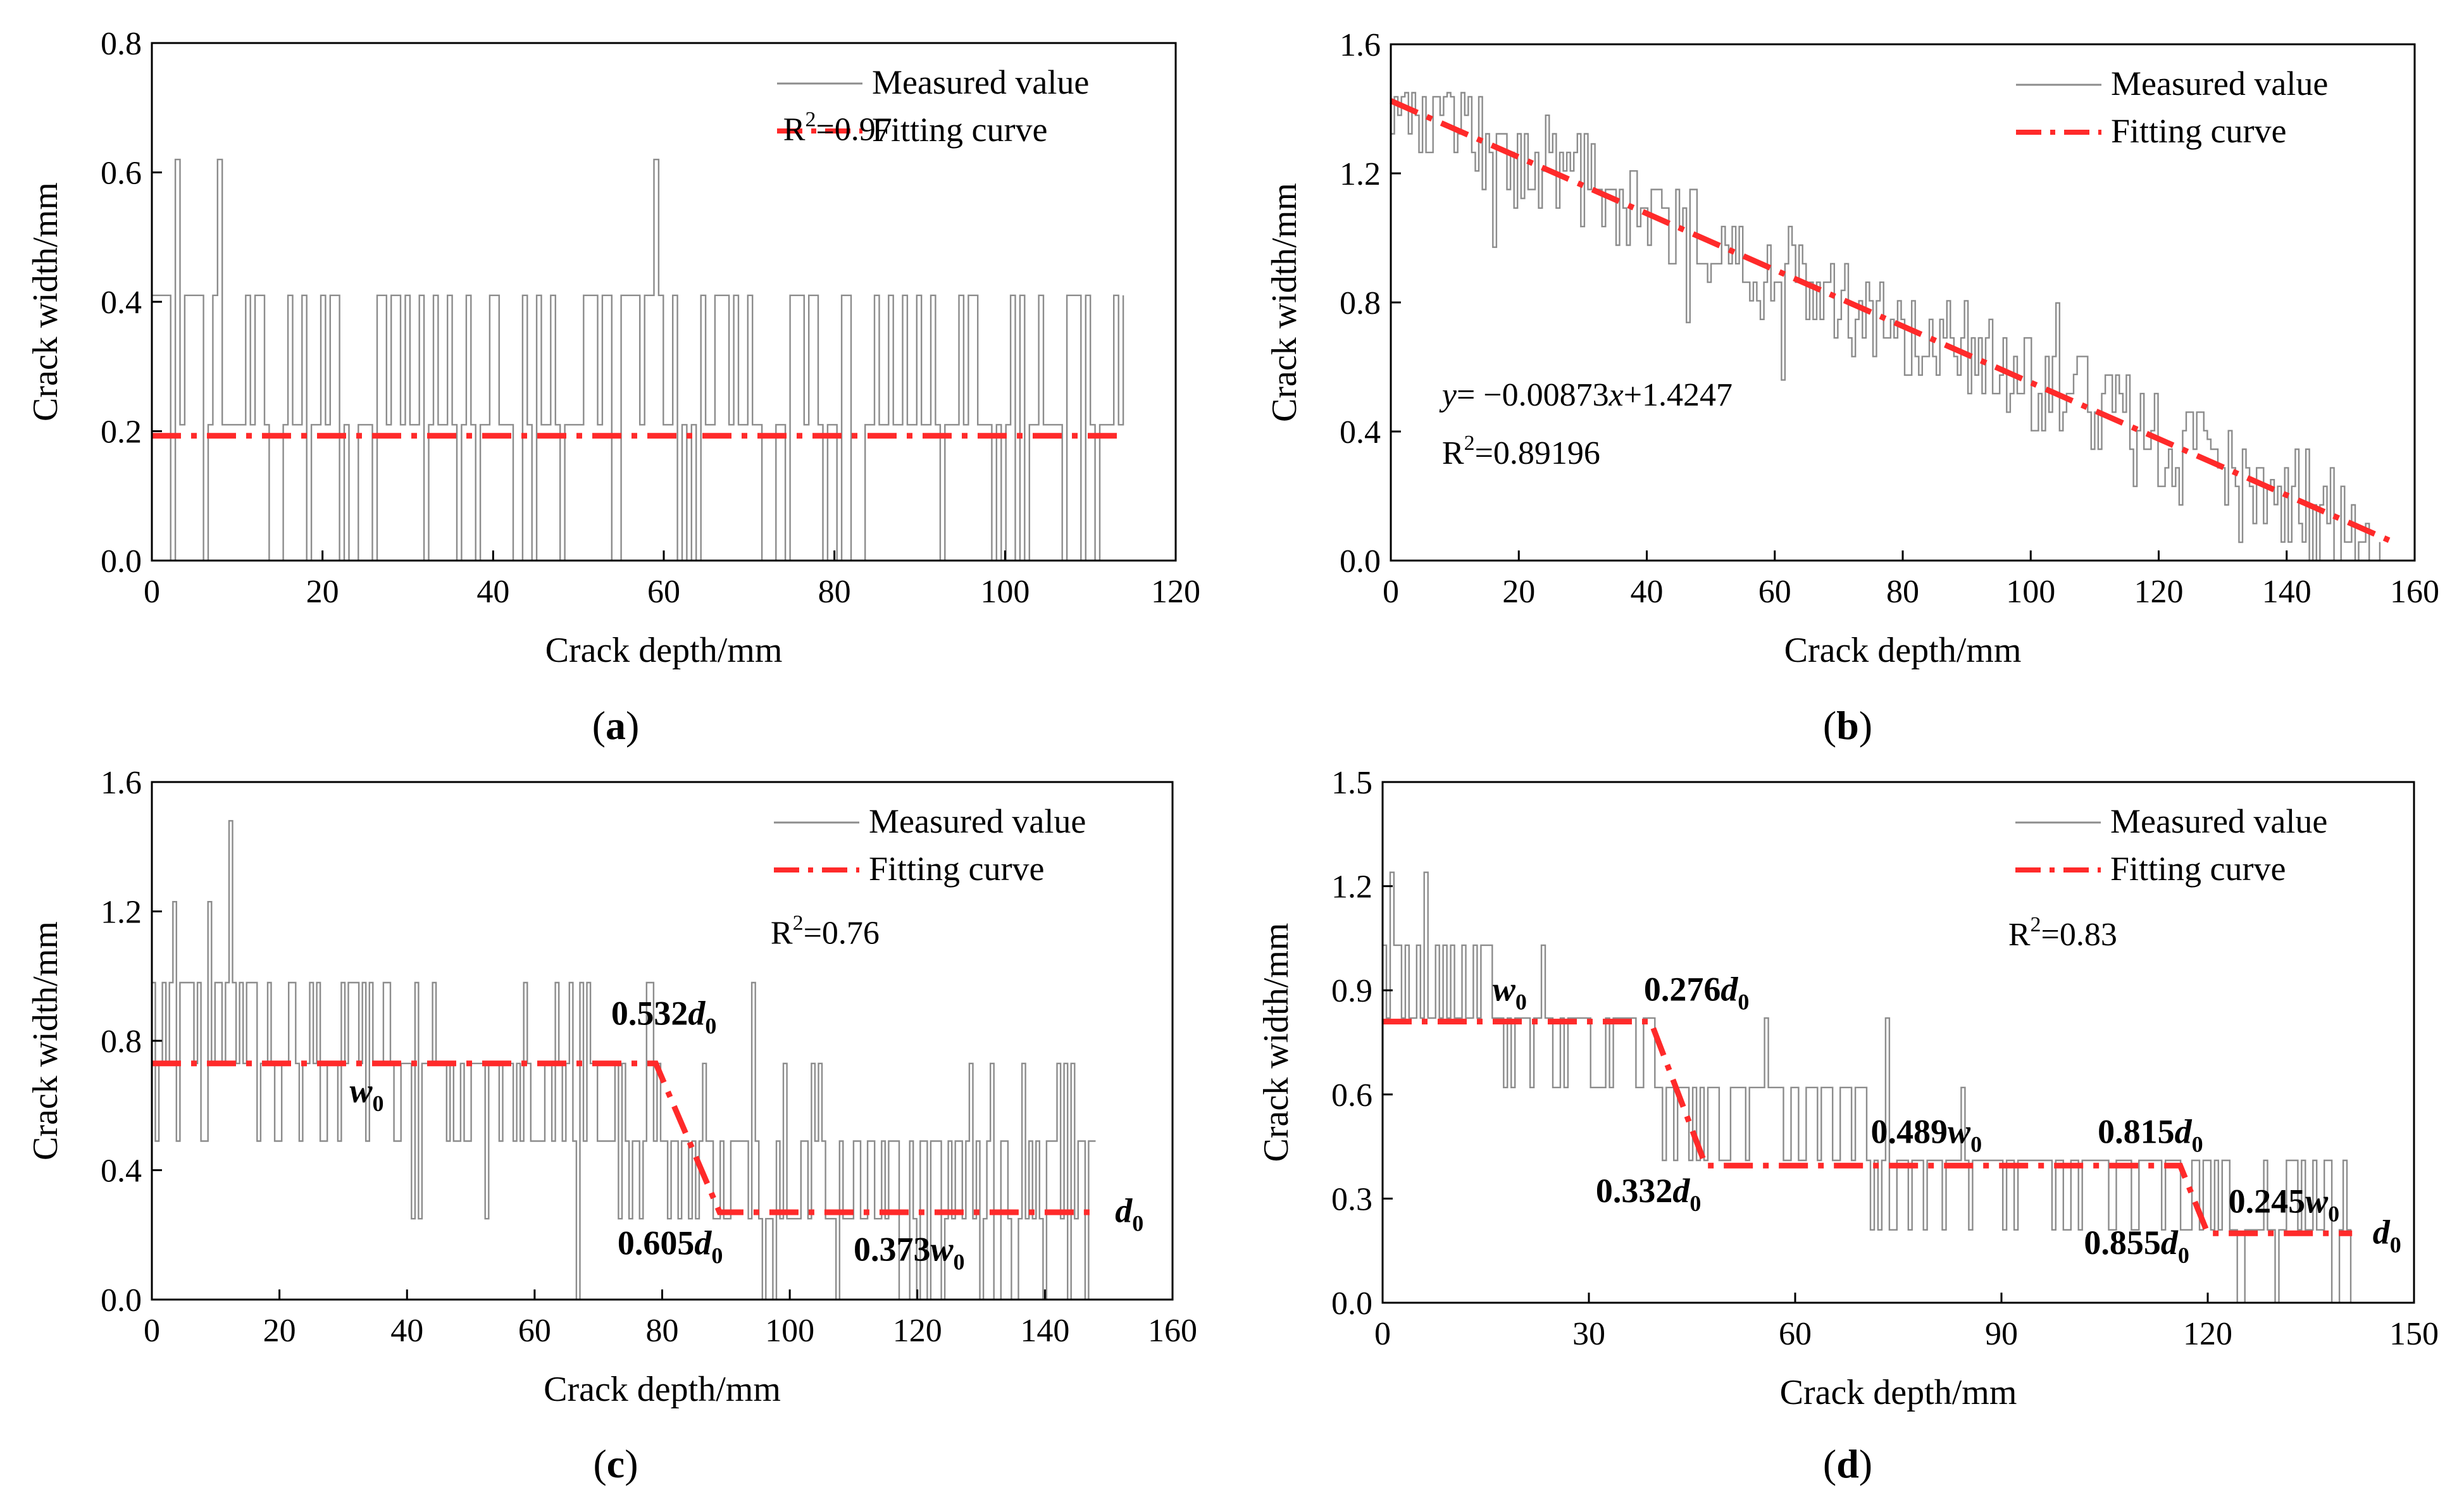  What do you see at coordinates (837, 128) in the screenshot?
I see `r-squared-annotation: R2=0.97` at bounding box center [837, 128].